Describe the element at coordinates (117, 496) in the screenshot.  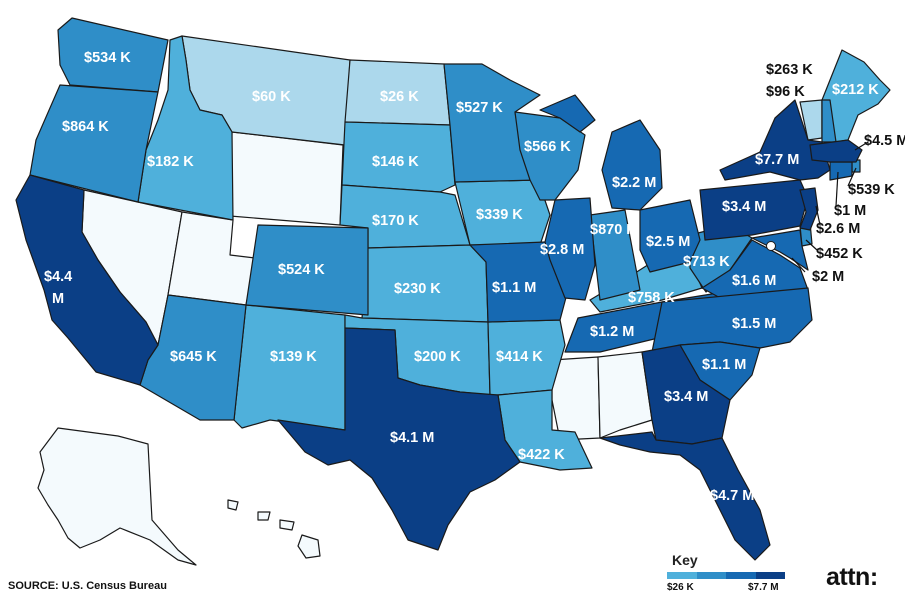
I see `state-alaska` at that location.